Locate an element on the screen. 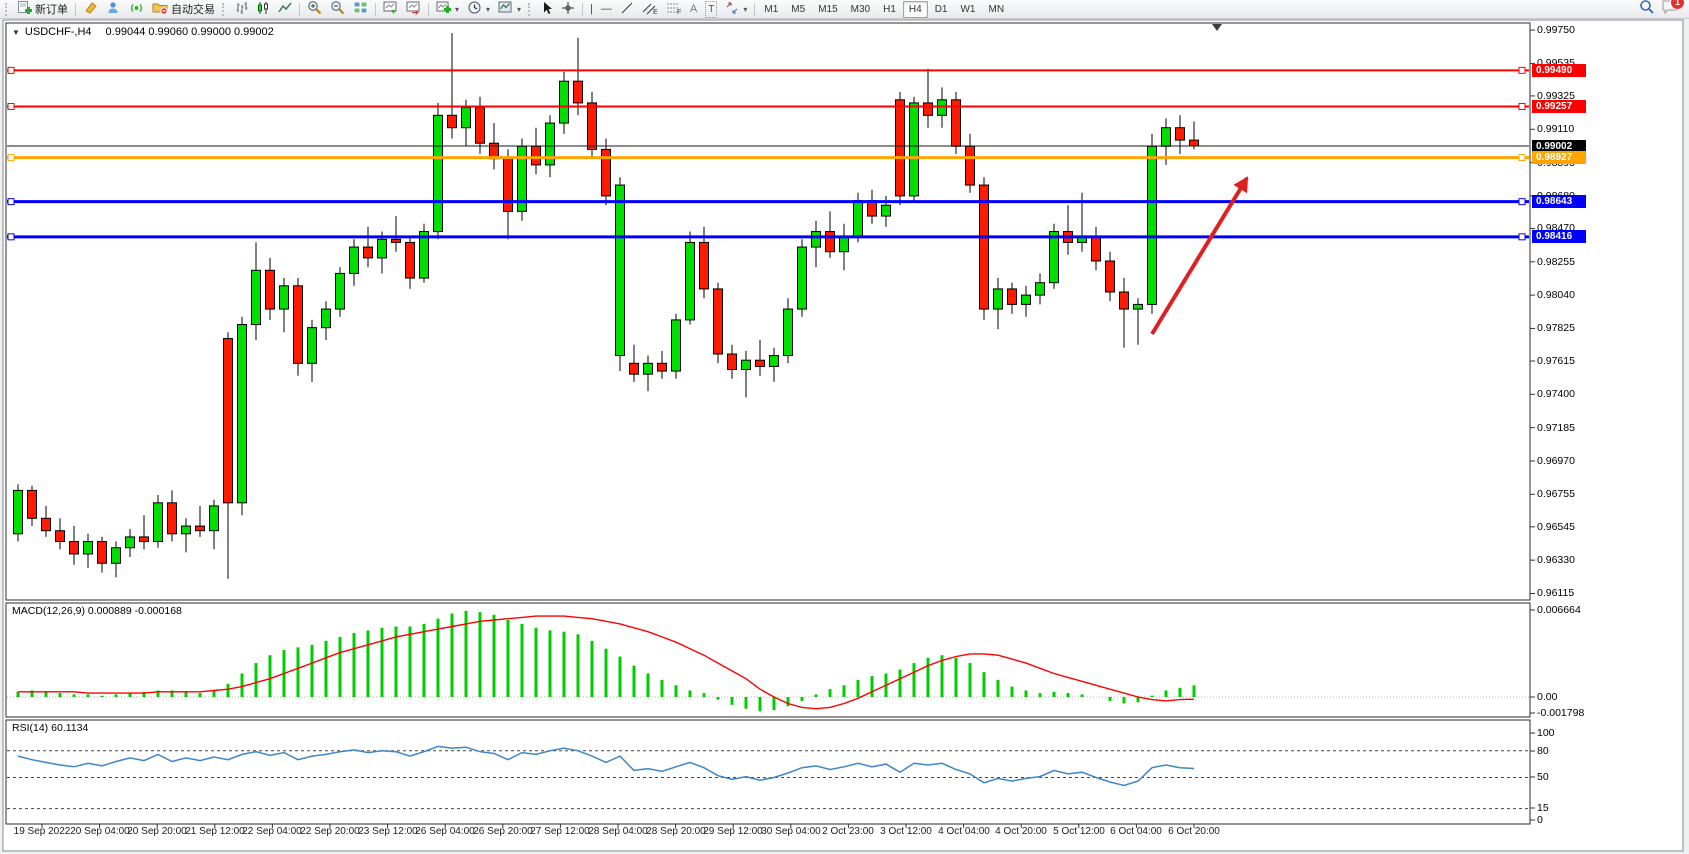 This screenshot has height=854, width=1689. bar-chart-button is located at coordinates (241, 9).